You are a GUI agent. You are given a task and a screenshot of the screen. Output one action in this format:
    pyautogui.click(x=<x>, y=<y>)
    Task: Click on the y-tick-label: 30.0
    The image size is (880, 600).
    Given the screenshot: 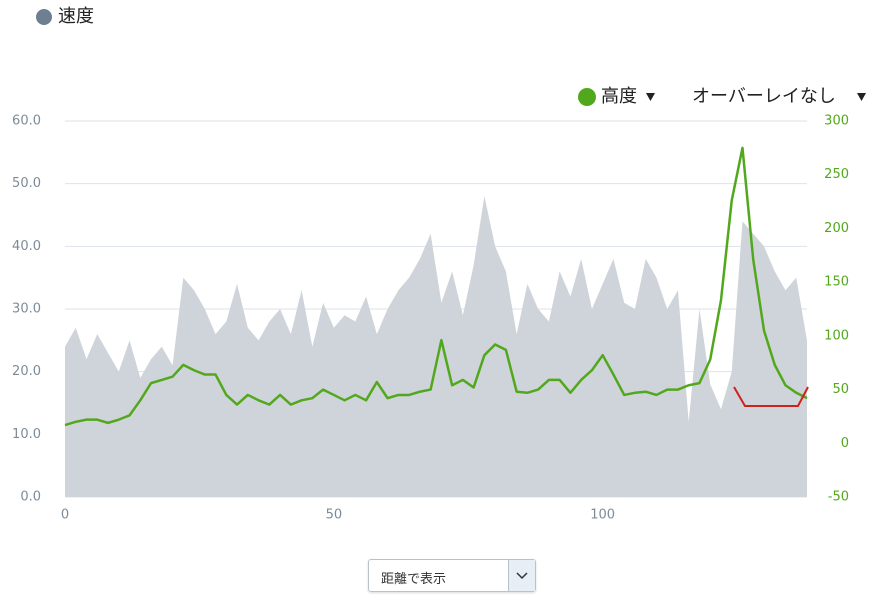 What is the action you would take?
    pyautogui.click(x=26, y=309)
    